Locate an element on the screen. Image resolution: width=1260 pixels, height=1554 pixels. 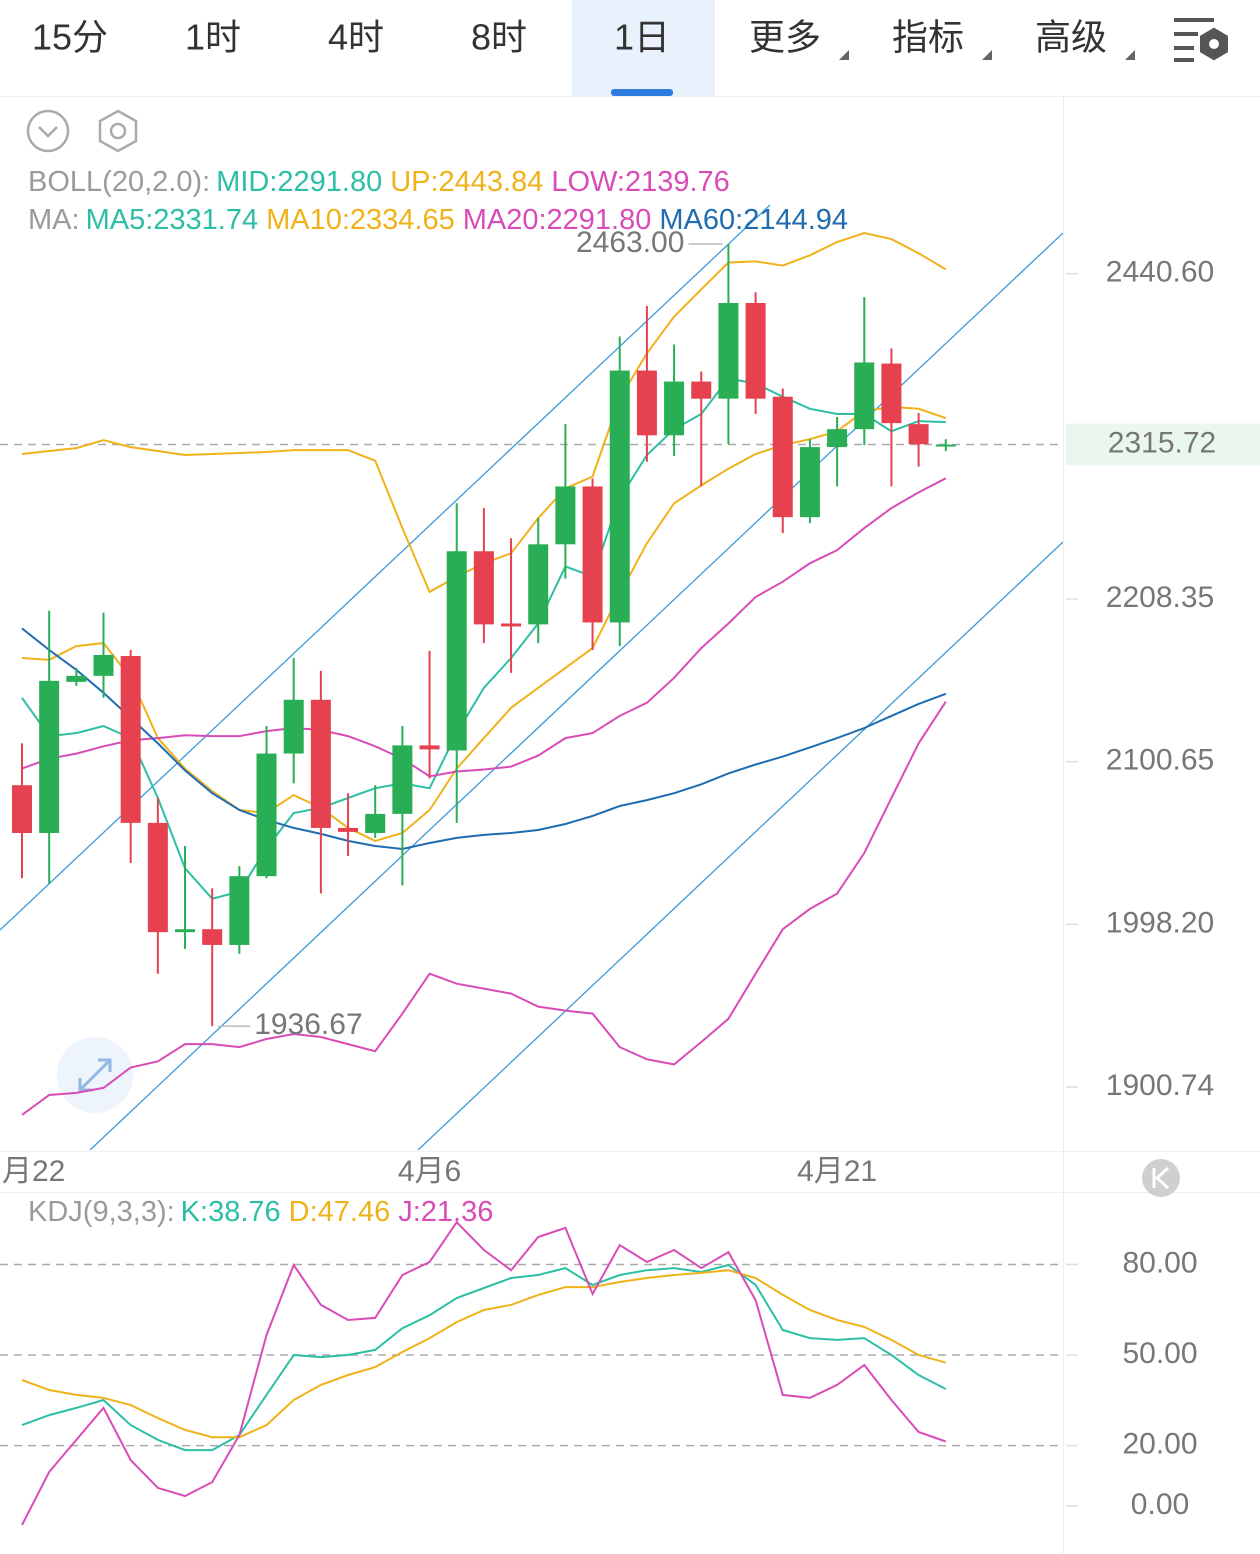
legend-item: UP:2443.84 is located at coordinates (466, 182).